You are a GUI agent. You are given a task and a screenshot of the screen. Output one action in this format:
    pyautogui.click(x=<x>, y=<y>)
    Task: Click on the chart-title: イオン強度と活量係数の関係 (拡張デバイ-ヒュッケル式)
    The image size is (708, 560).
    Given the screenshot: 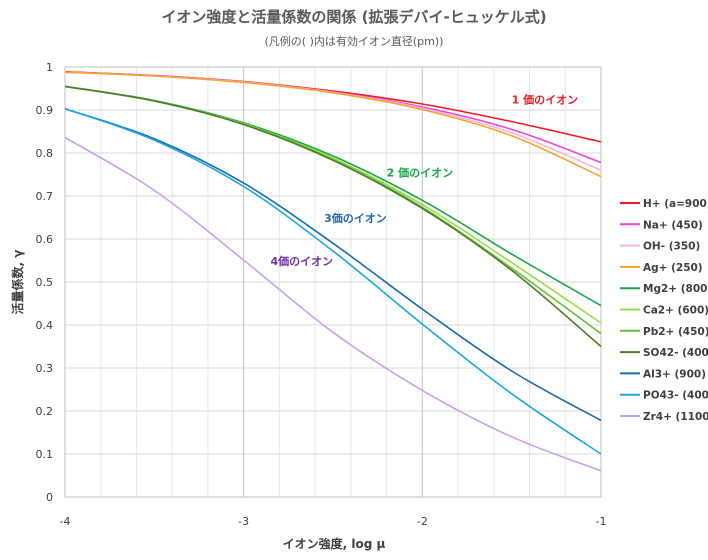 What is the action you would take?
    pyautogui.click(x=353, y=17)
    